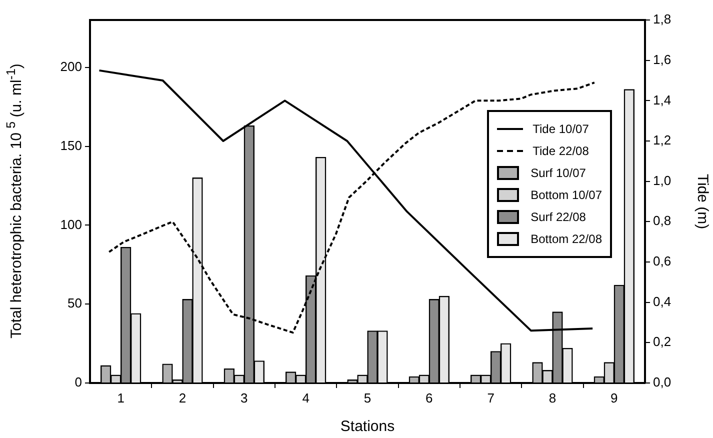 The width and height of the screenshot is (713, 438). I want to click on x-tick-label: 2, so click(182, 398).